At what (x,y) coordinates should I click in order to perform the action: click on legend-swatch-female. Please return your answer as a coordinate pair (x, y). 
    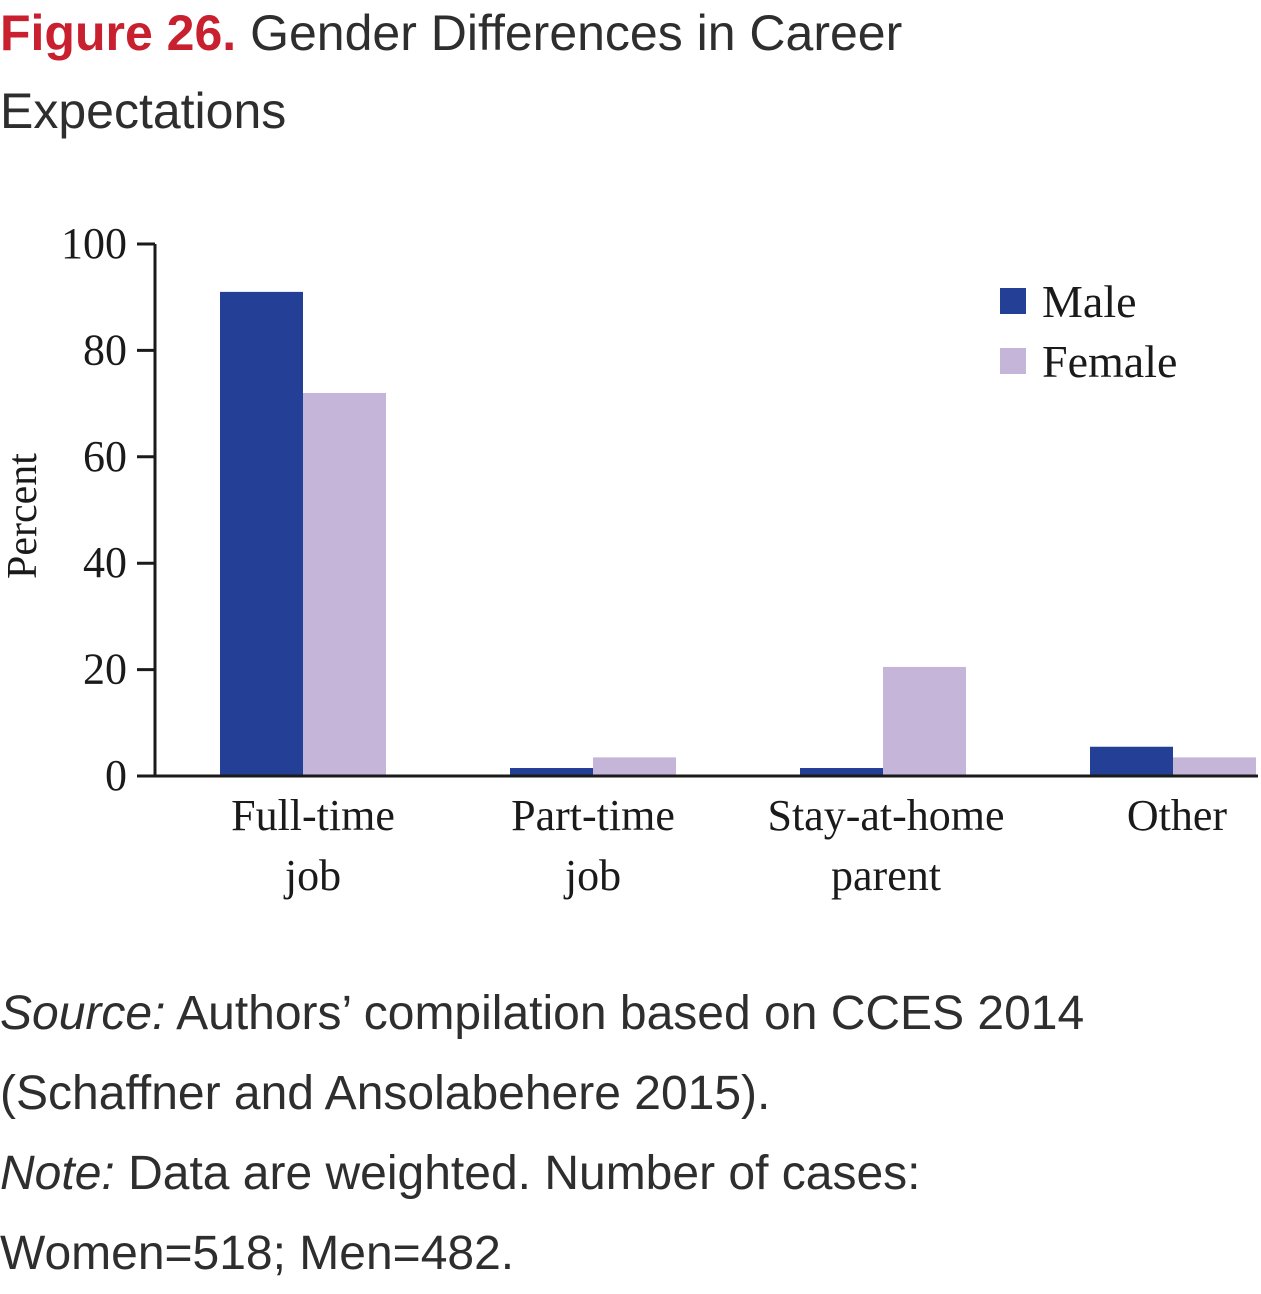
    Looking at the image, I should click on (1013, 361).